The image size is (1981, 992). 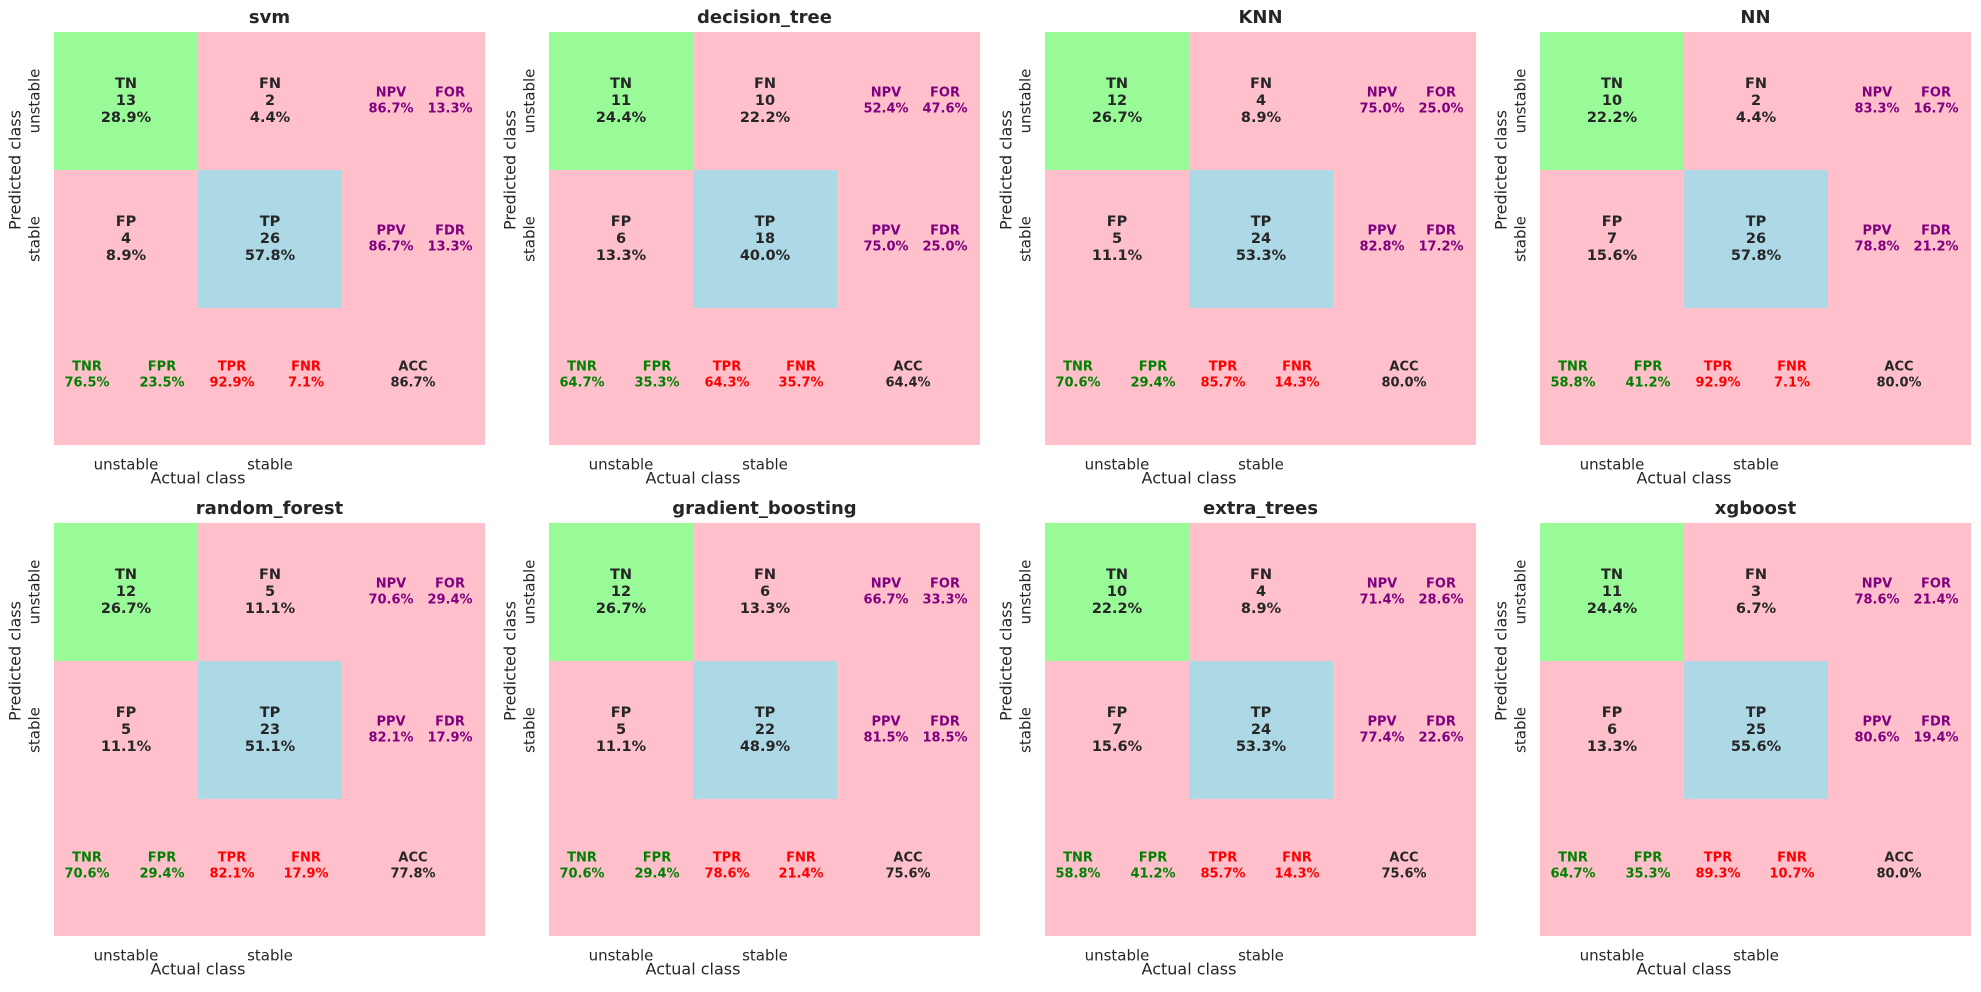 I want to click on fp-count: 5, so click(x=621, y=730).